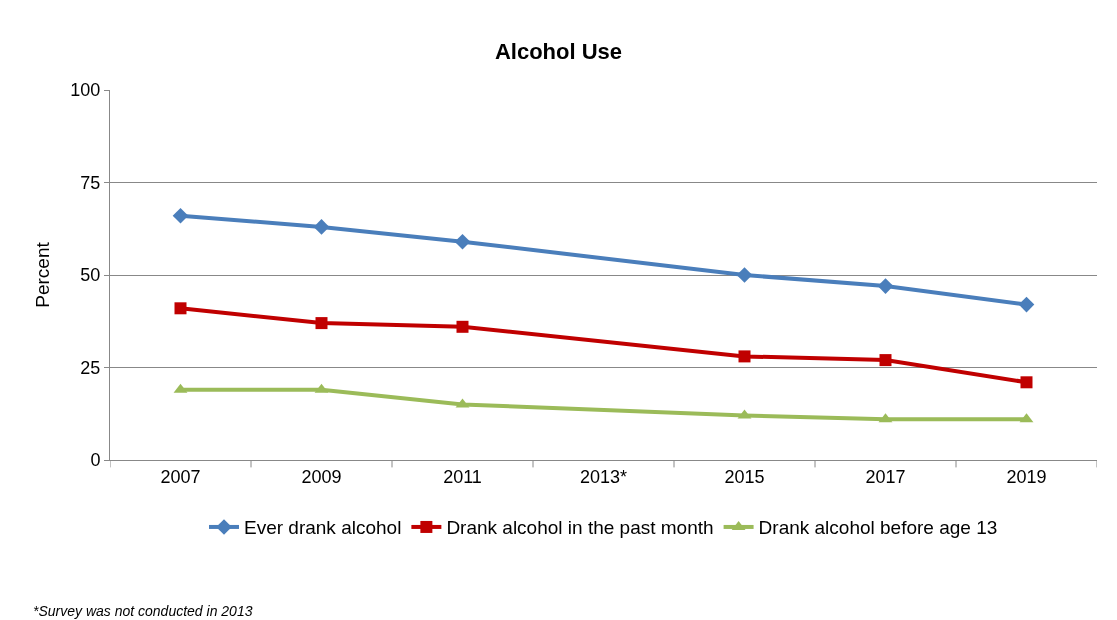 The height and width of the screenshot is (620, 1117). I want to click on y-tick-label: 0, so click(95, 460).